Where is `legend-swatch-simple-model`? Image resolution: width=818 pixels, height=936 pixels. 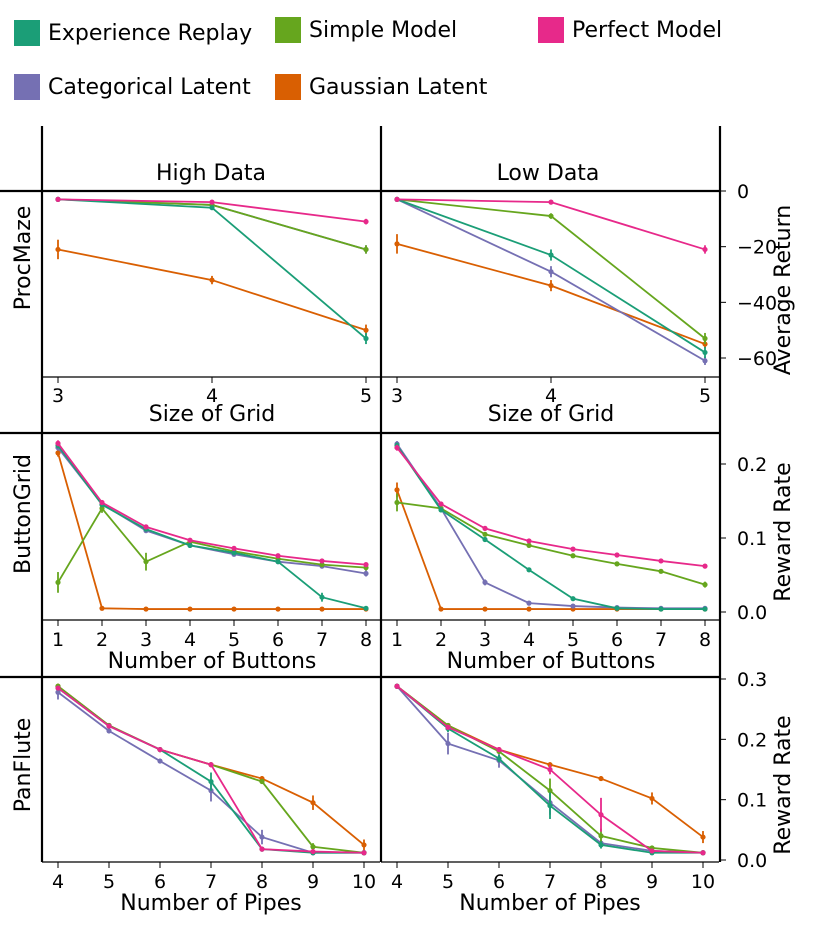
legend-swatch-simple-model is located at coordinates (288, 30).